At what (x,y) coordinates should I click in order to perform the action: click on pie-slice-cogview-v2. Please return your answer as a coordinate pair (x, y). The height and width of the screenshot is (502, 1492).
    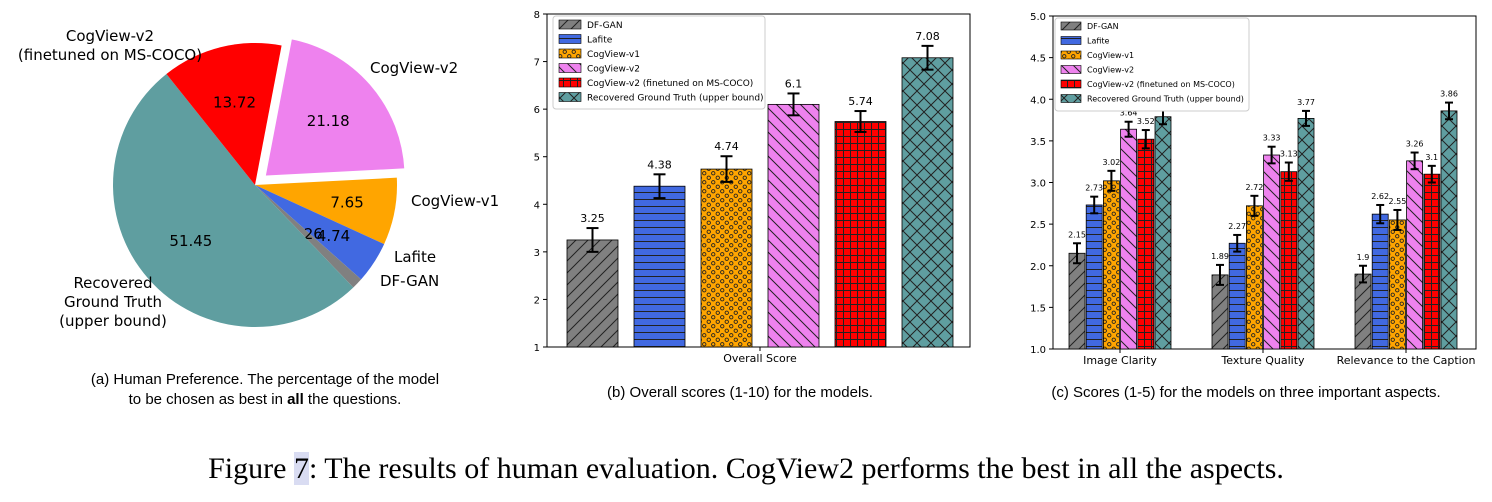
    Looking at the image, I should click on (335, 107).